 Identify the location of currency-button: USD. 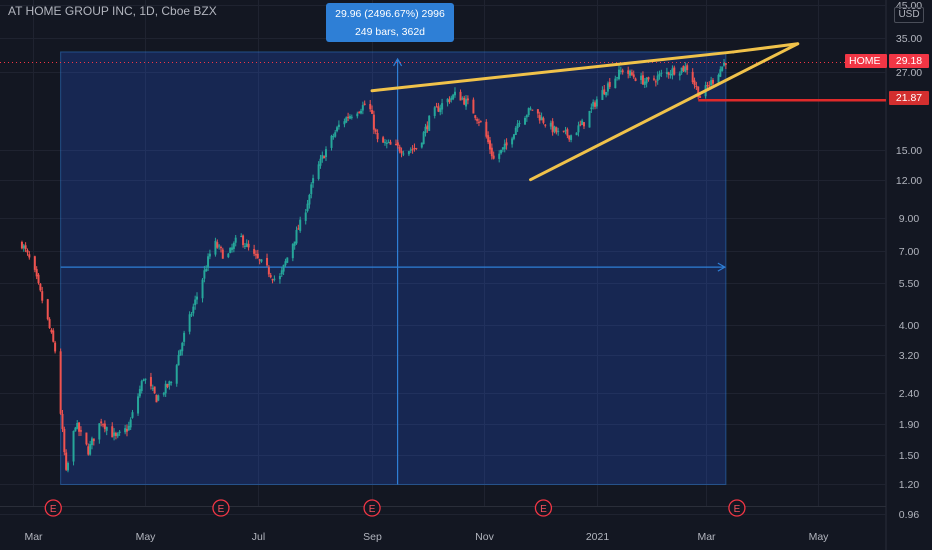
(909, 15).